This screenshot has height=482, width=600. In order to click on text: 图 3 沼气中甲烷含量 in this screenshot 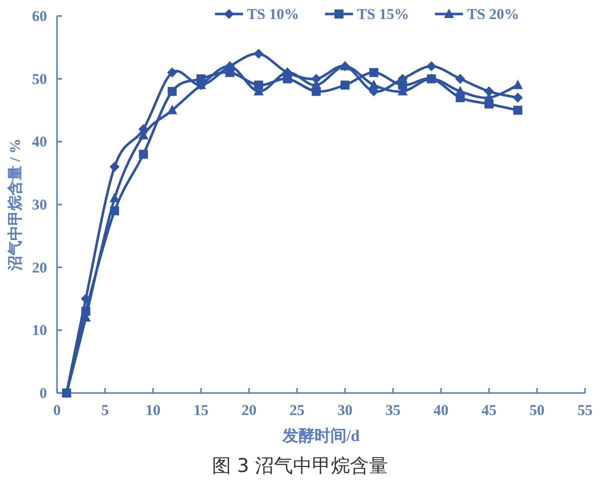, I will do `click(300, 466)`.